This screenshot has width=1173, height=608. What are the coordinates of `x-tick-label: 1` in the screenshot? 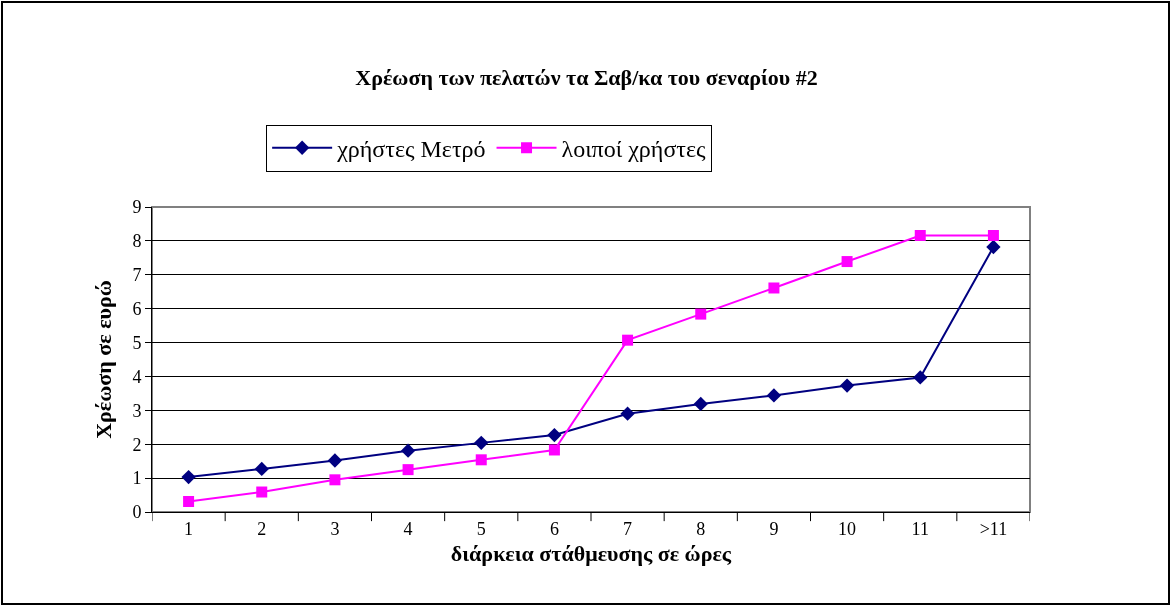 It's located at (189, 528).